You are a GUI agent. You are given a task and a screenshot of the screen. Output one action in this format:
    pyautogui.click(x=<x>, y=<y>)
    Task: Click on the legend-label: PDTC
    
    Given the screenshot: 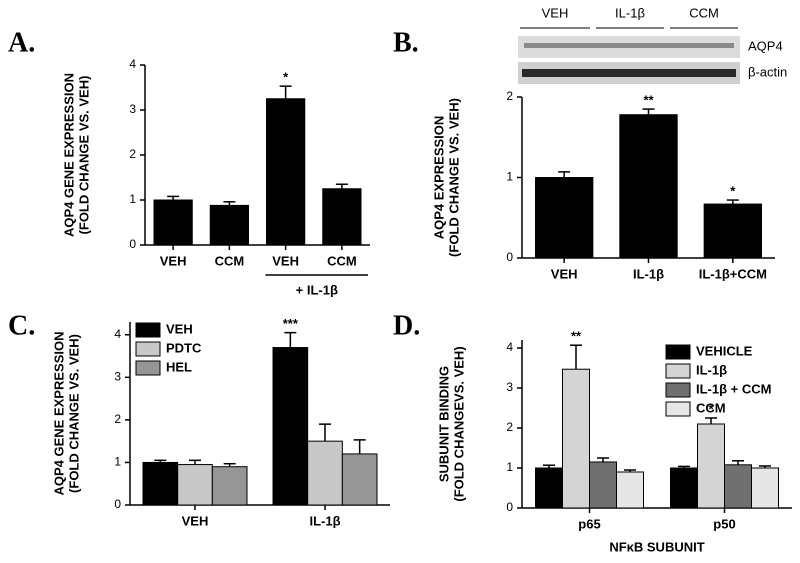 What is the action you would take?
    pyautogui.click(x=184, y=347)
    